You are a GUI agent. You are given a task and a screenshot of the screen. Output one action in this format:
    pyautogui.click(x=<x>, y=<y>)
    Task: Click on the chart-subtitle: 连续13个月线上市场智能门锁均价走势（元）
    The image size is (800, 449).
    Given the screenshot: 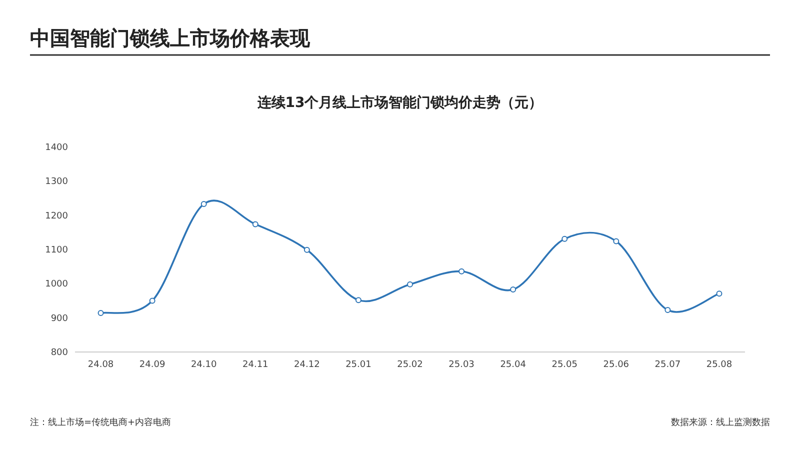 What is the action you would take?
    pyautogui.click(x=399, y=102)
    